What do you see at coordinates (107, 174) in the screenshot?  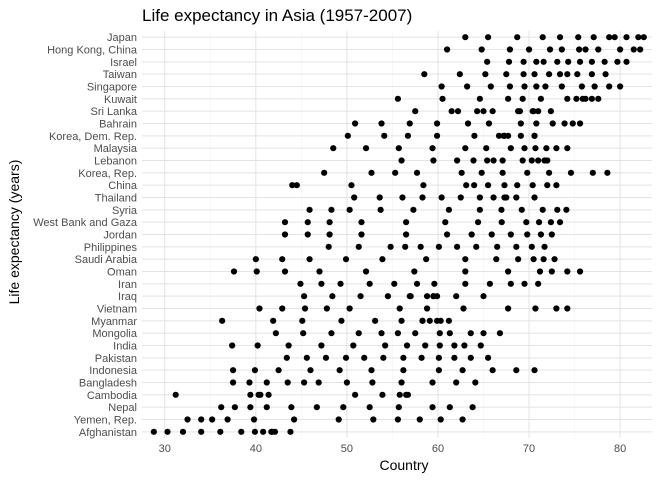 I see `y-tick-label: Korea, Rep.` at bounding box center [107, 174].